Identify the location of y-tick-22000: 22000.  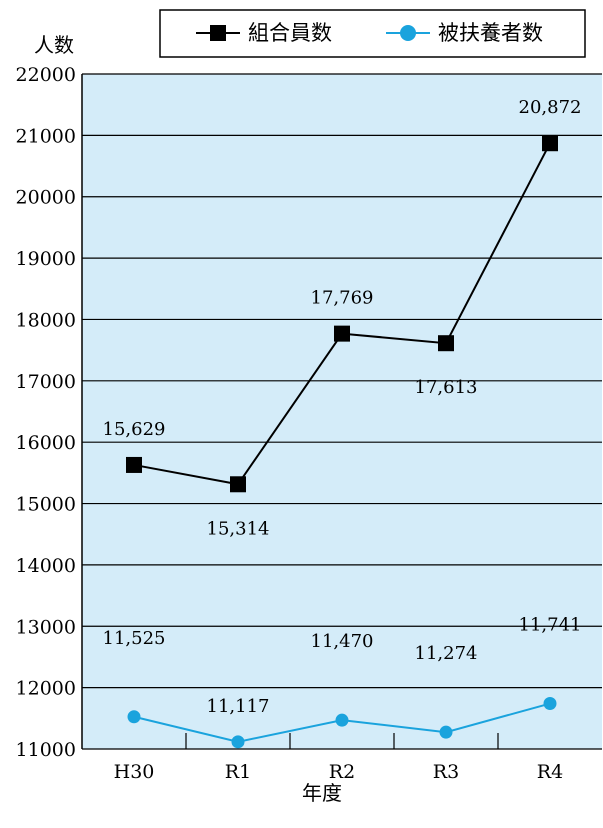
(46, 75).